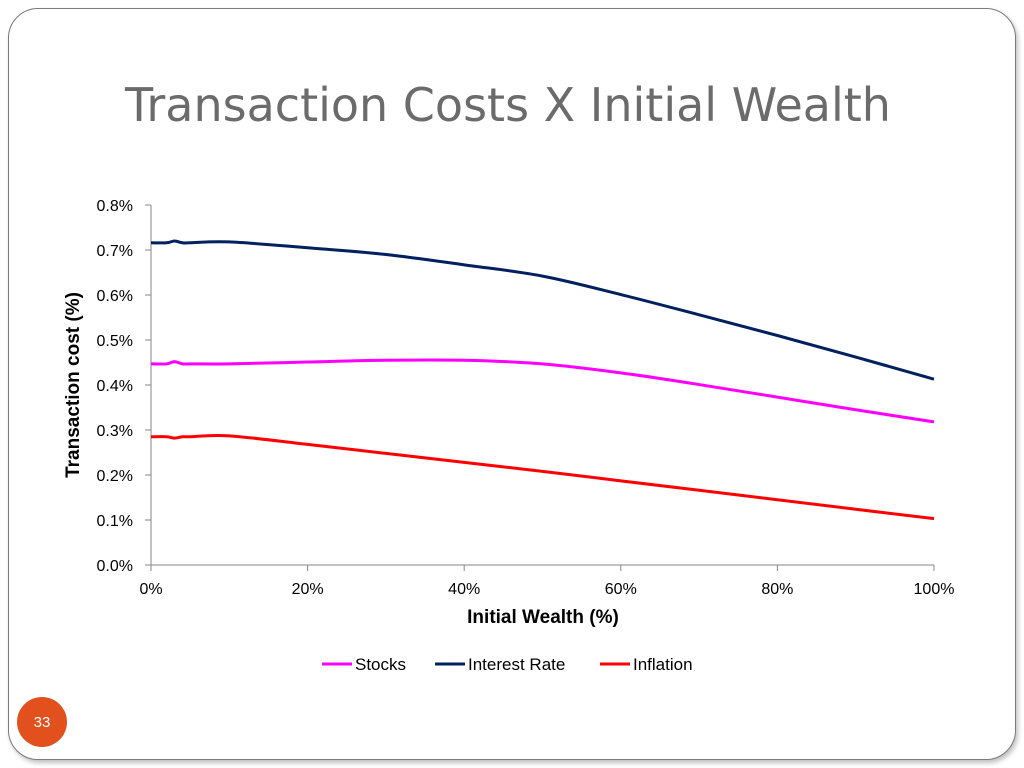 Image resolution: width=1024 pixels, height=768 pixels. I want to click on y-tick-label: 0.7%, so click(115, 251).